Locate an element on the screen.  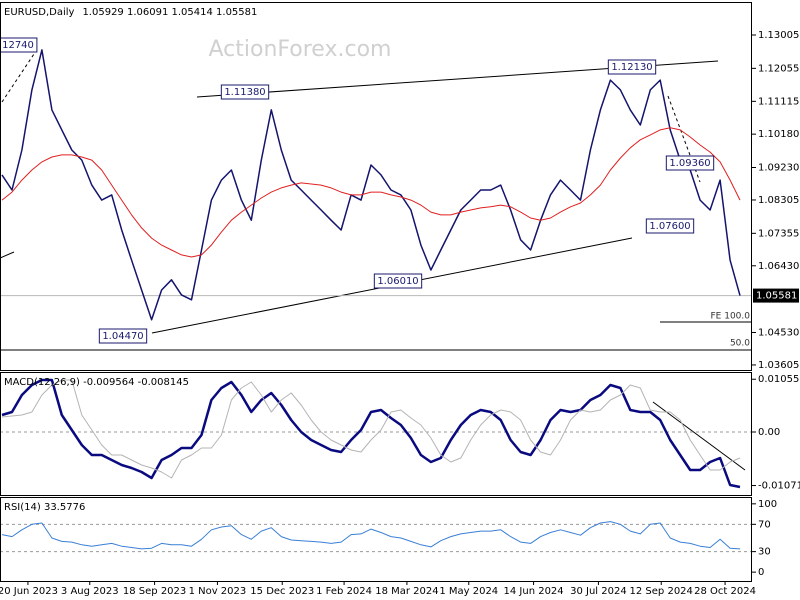
x-tick-label: 20 Jun 2023 is located at coordinates (29, 591).